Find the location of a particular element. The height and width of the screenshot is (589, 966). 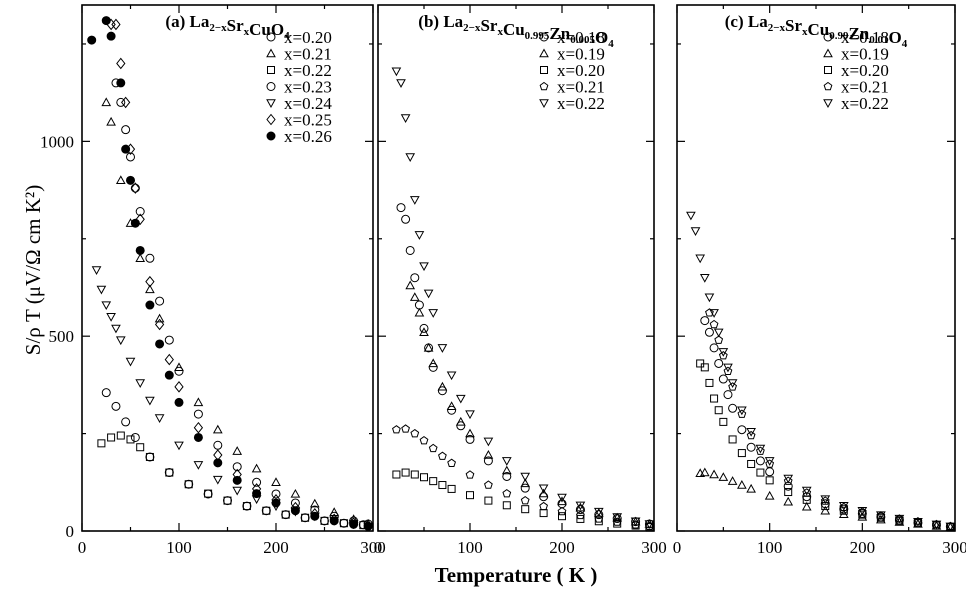

x-tick-label: 200 is located at coordinates (276, 547).